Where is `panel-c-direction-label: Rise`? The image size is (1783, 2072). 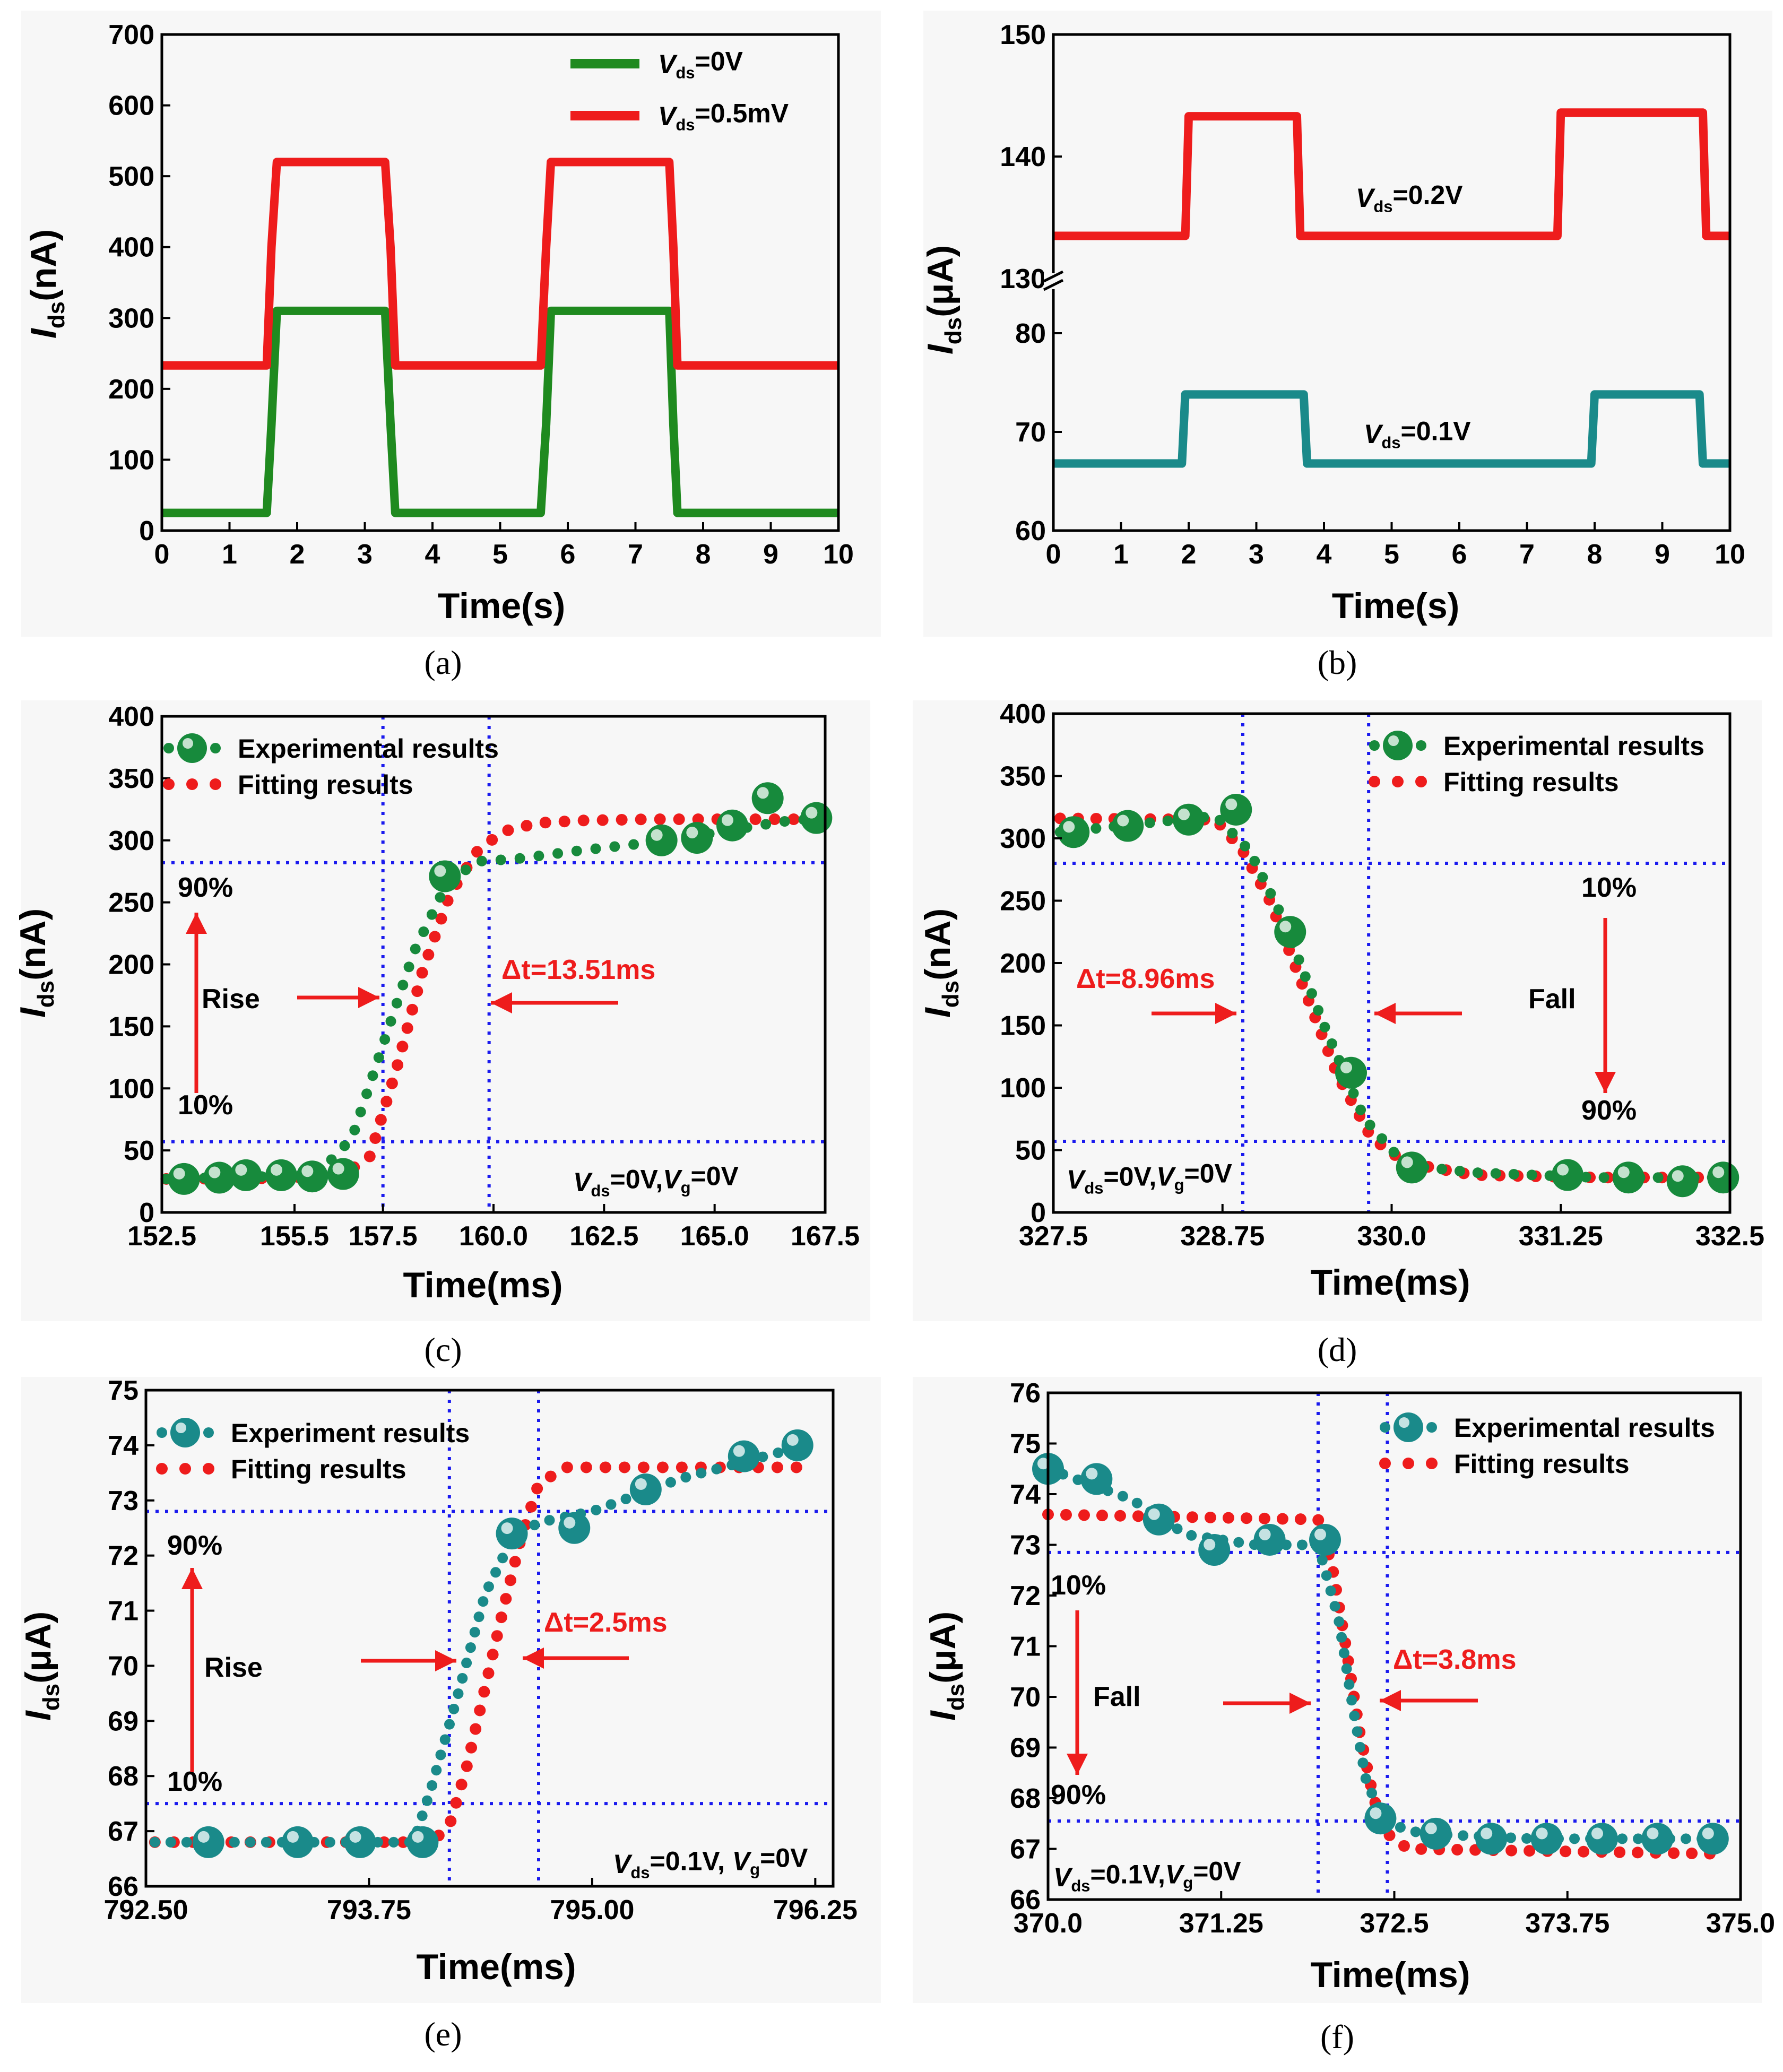
panel-c-direction-label: Rise is located at coordinates (231, 1000).